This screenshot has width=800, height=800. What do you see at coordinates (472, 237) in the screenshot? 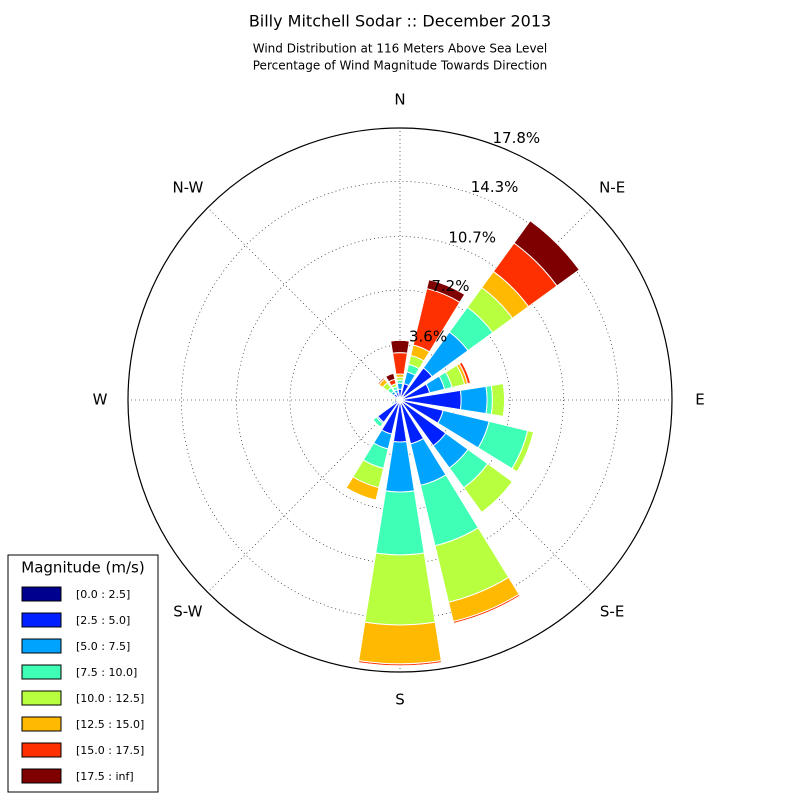
I see `r-tick-label: 10.7%` at bounding box center [472, 237].